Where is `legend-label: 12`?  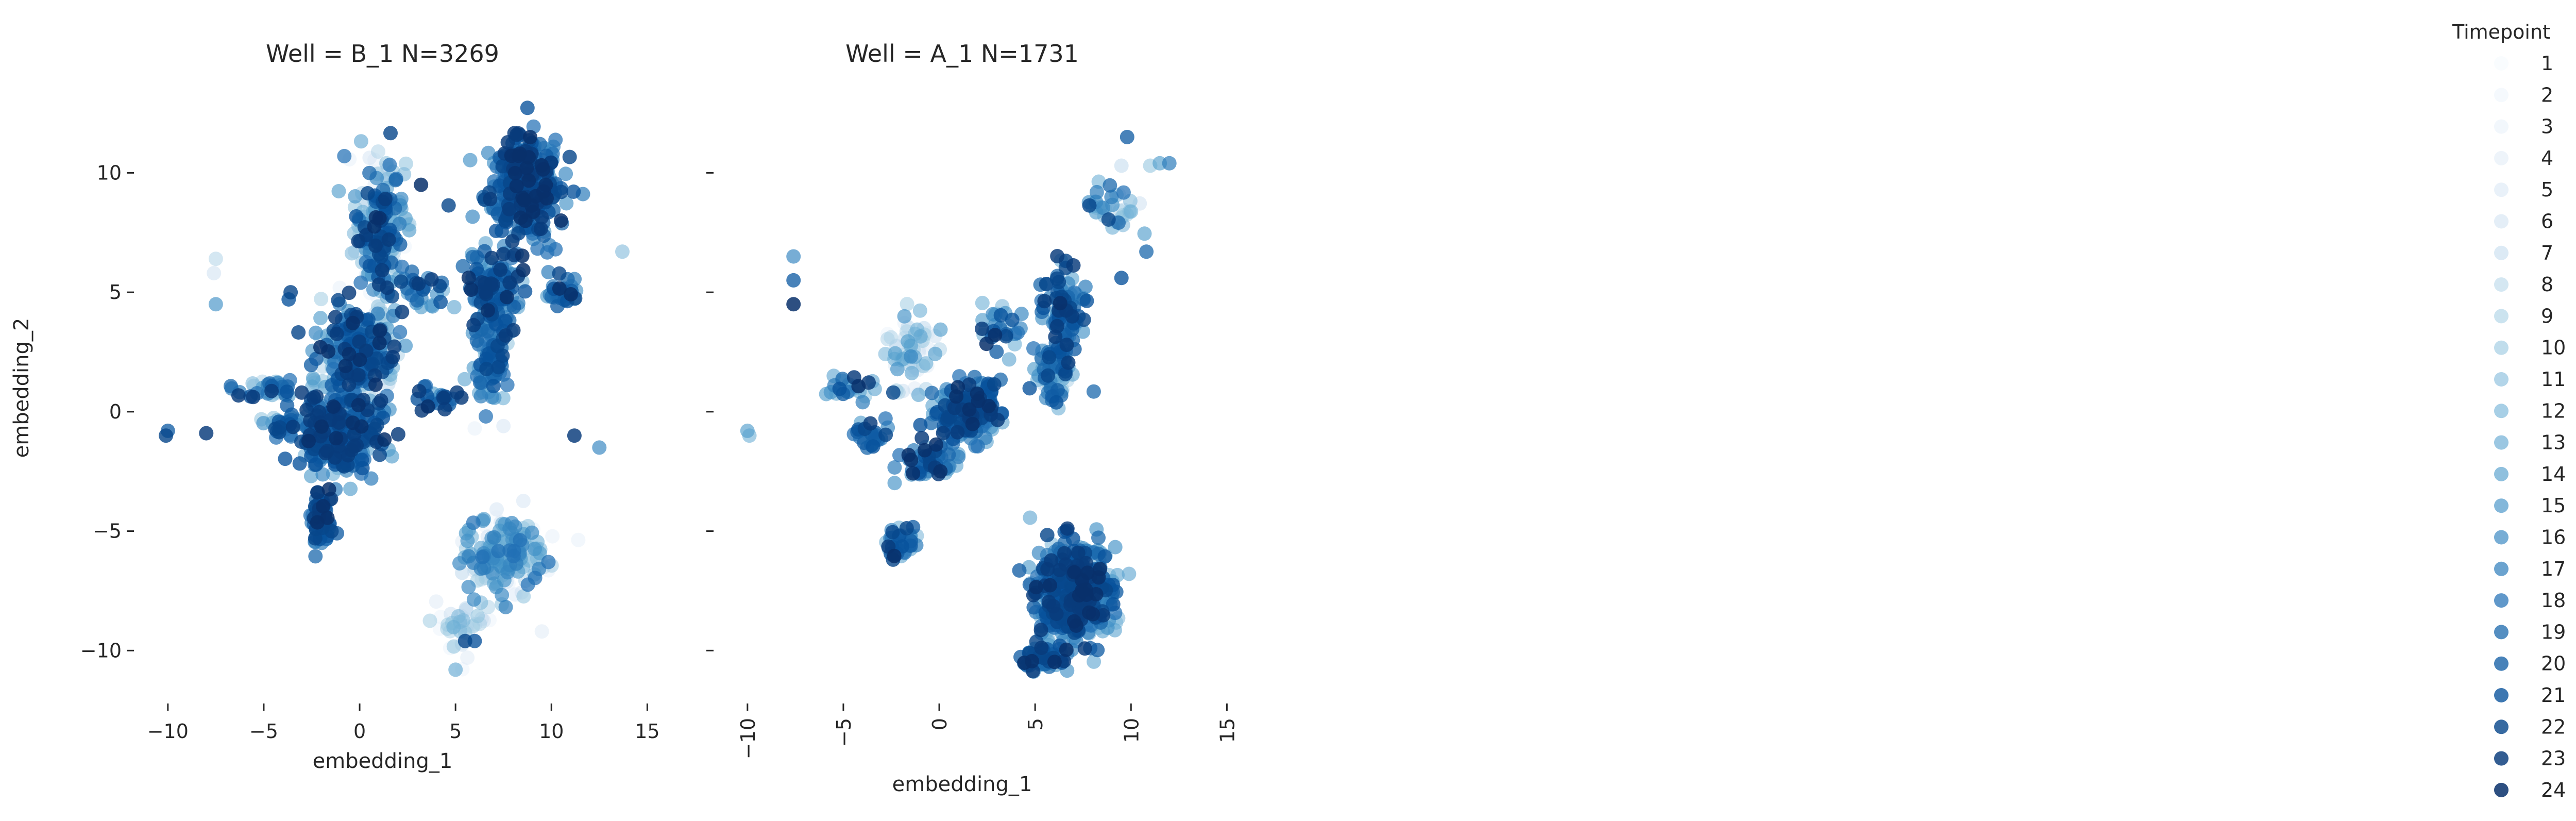 legend-label: 12 is located at coordinates (2553, 411).